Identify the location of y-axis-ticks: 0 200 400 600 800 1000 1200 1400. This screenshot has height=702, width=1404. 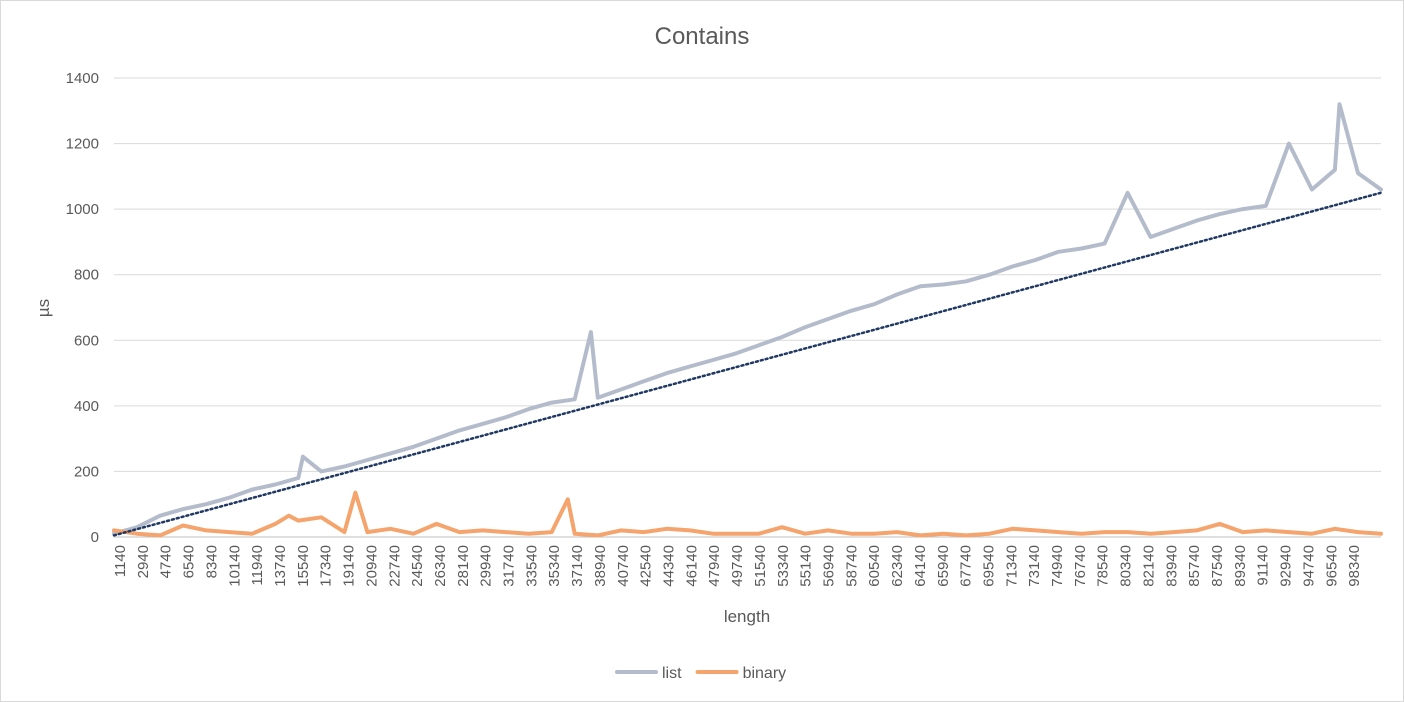
(82, 308).